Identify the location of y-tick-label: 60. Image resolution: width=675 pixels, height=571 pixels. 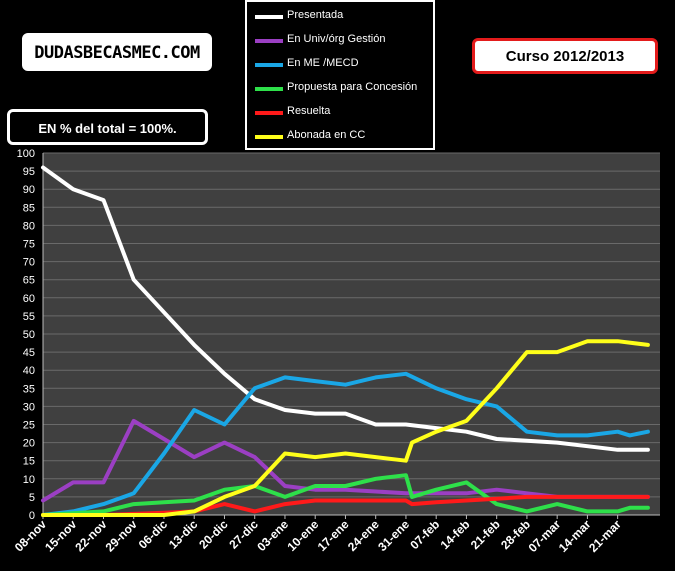
(29, 299).